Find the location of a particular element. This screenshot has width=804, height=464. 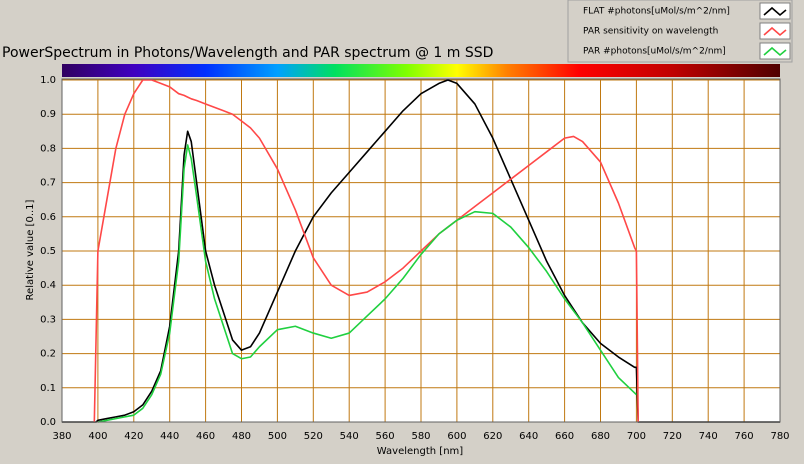

y-tick-label: 0.5 is located at coordinates (48, 251).